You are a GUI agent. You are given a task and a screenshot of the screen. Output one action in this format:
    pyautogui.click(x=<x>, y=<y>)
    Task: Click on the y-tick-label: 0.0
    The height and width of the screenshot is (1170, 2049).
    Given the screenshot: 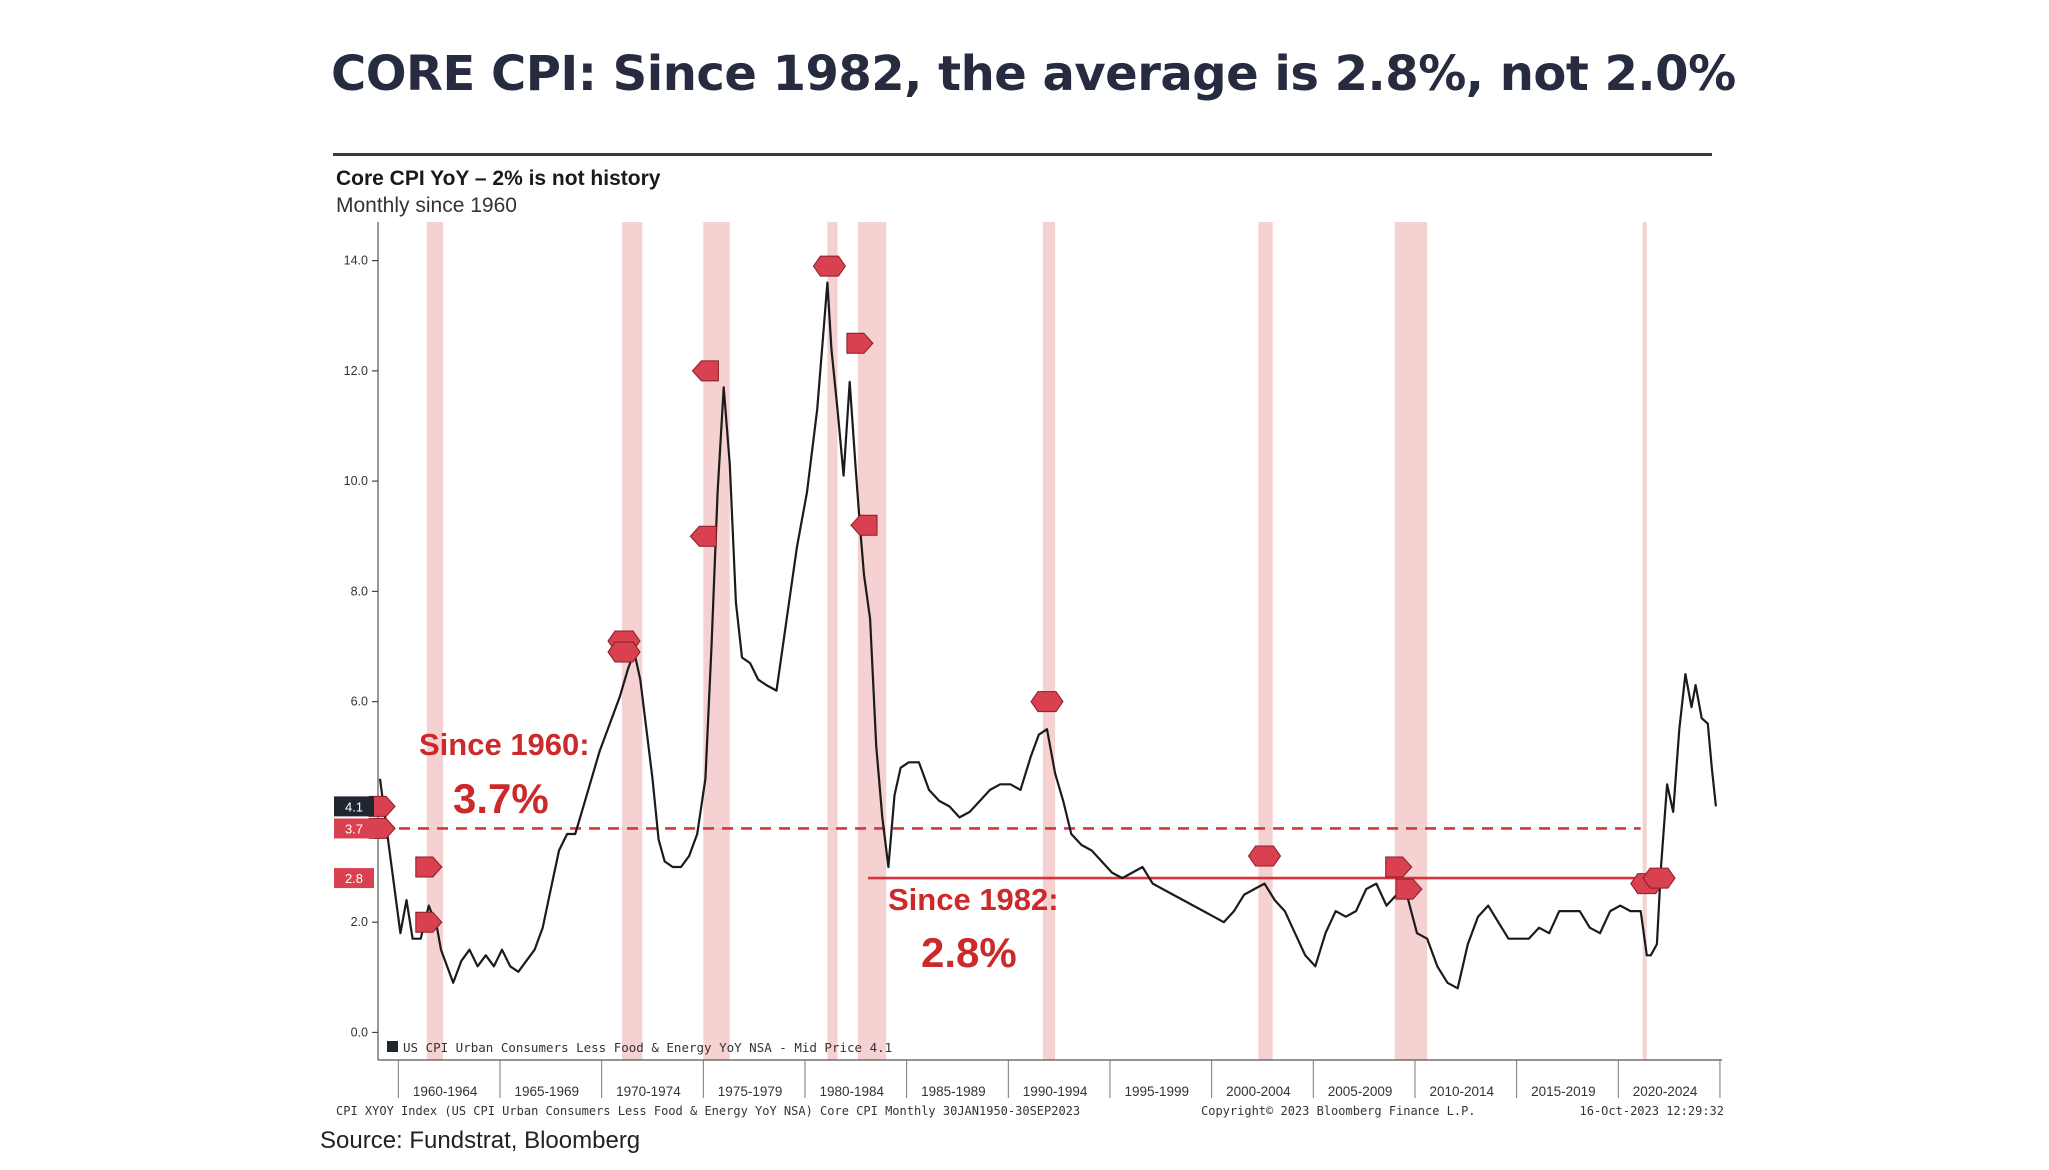 What is the action you would take?
    pyautogui.click(x=359, y=1032)
    